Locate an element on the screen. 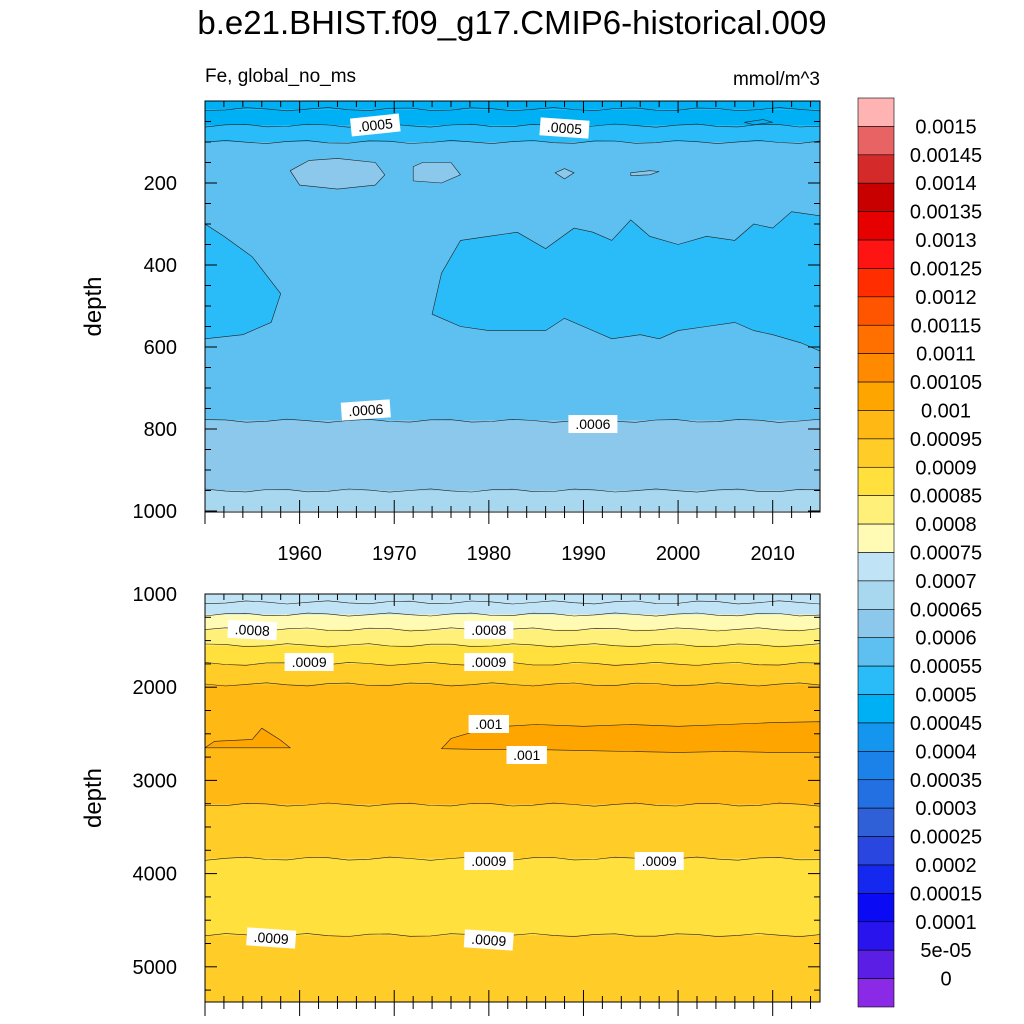 The image size is (1024, 1024). colorbar-label: 0.00095 is located at coordinates (946, 440).